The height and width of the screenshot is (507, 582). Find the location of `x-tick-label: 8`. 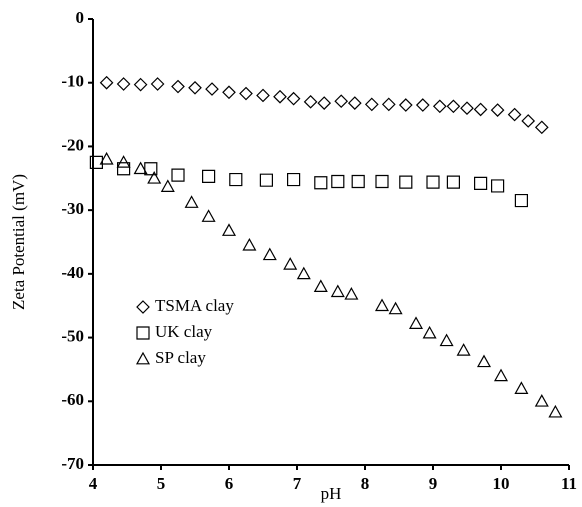

x-tick-label: 8 is located at coordinates (365, 483).